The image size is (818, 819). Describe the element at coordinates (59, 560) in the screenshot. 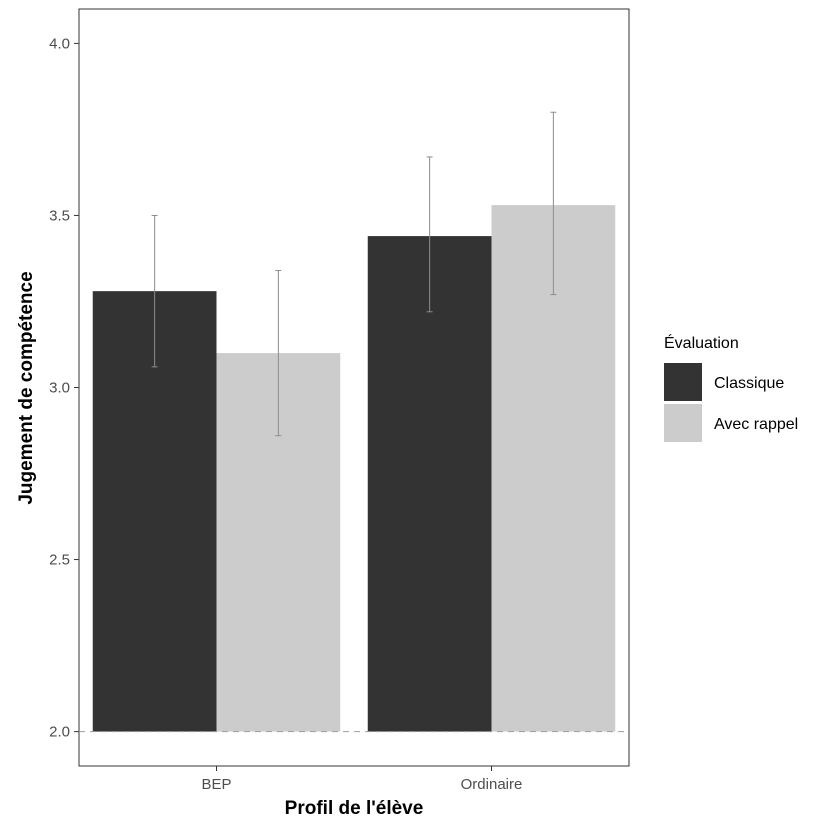

I see `y-tick-label-2-5: 2.5` at that location.